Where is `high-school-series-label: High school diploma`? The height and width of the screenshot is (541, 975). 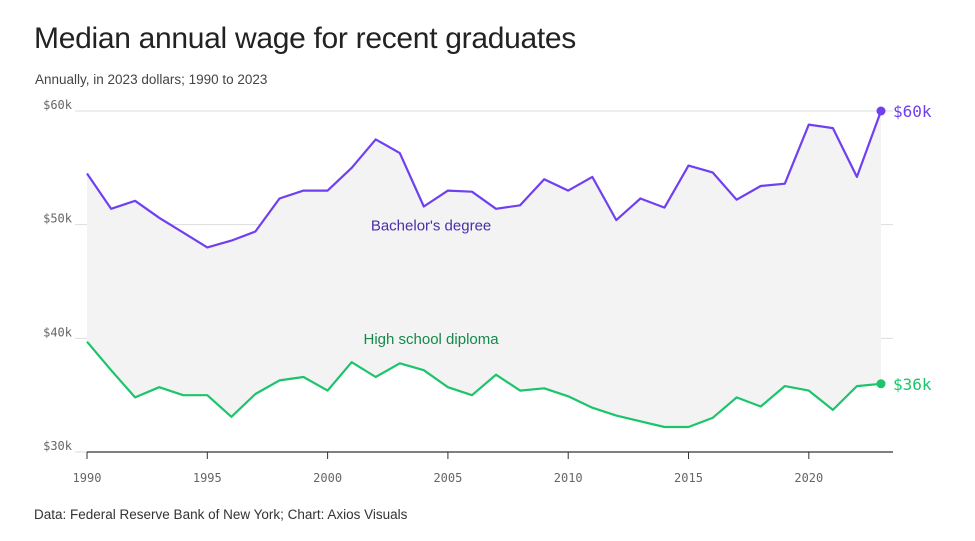
high-school-series-label: High school diploma is located at coordinates (432, 339).